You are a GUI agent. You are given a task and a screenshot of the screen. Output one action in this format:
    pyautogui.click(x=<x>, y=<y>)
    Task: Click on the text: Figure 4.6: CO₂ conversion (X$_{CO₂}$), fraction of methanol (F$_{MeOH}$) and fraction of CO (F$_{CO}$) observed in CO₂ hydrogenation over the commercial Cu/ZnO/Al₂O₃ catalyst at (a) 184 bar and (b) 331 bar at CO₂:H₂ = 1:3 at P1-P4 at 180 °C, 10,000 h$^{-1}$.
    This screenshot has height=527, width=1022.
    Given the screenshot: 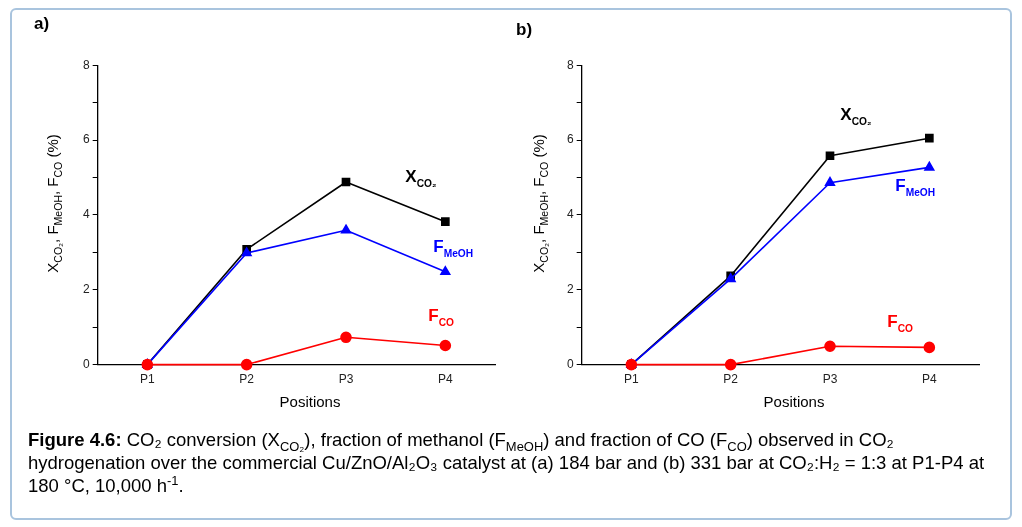 What is the action you would take?
    pyautogui.click(x=506, y=462)
    